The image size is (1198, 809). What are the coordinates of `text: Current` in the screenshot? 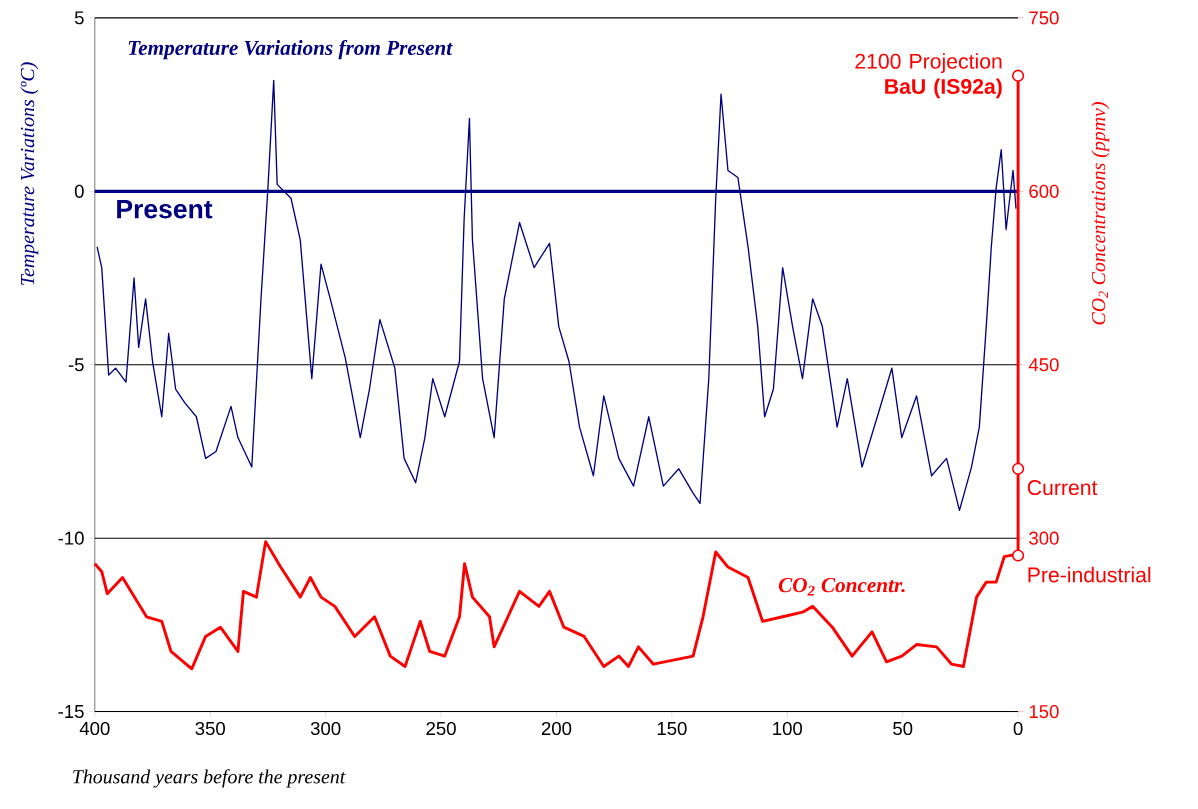 It's located at (1062, 488).